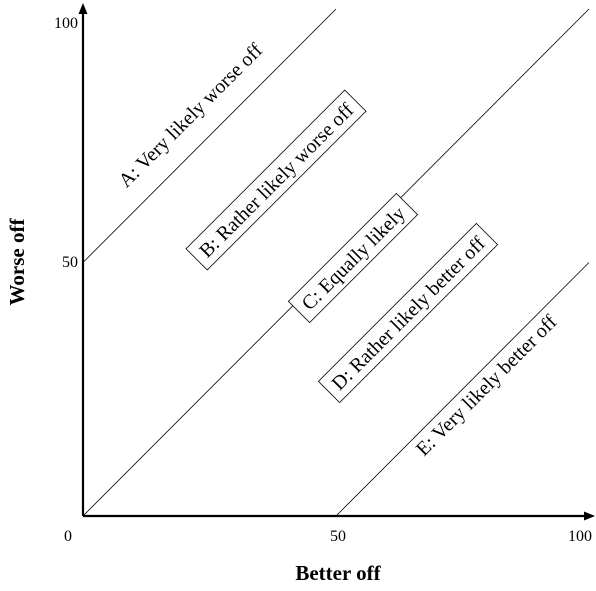 The height and width of the screenshot is (591, 596). What do you see at coordinates (338, 573) in the screenshot?
I see `x-axis-title: Better off` at bounding box center [338, 573].